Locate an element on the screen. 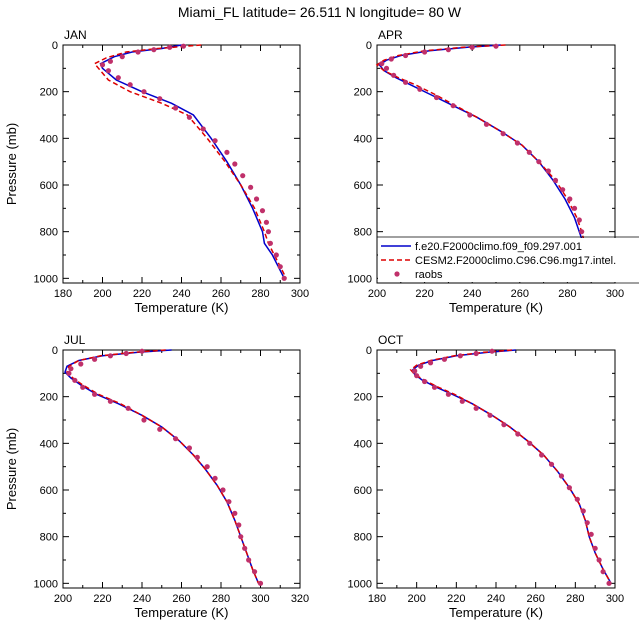 The width and height of the screenshot is (639, 644). legend-swatch is located at coordinates (397, 274).